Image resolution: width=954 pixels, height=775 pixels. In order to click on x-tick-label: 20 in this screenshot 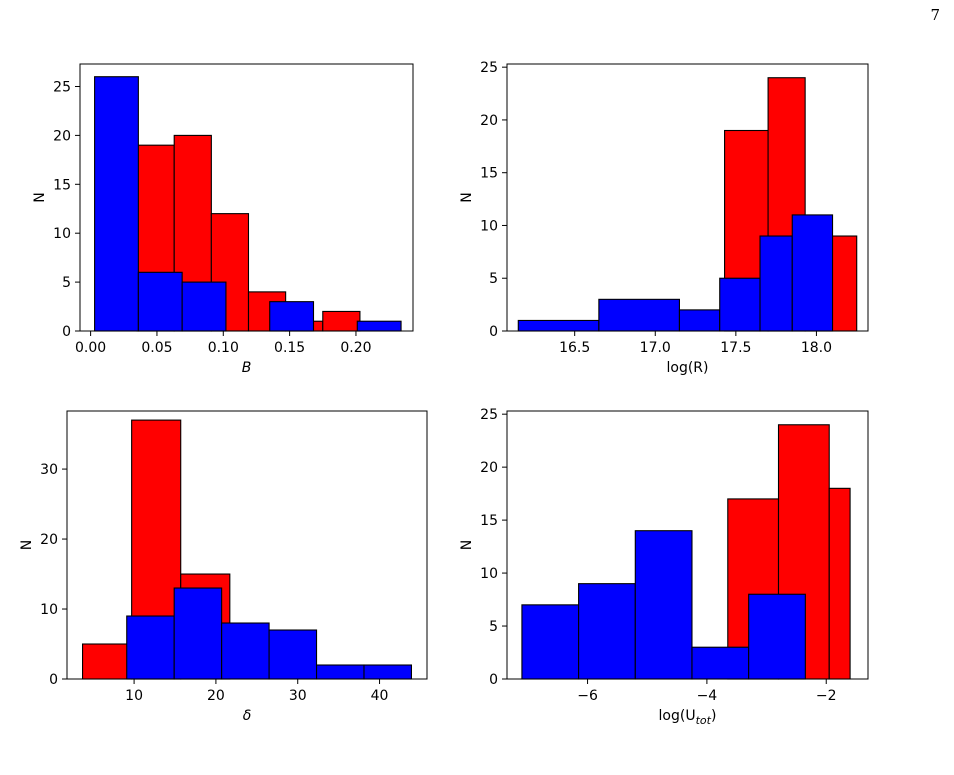, I will do `click(216, 696)`.